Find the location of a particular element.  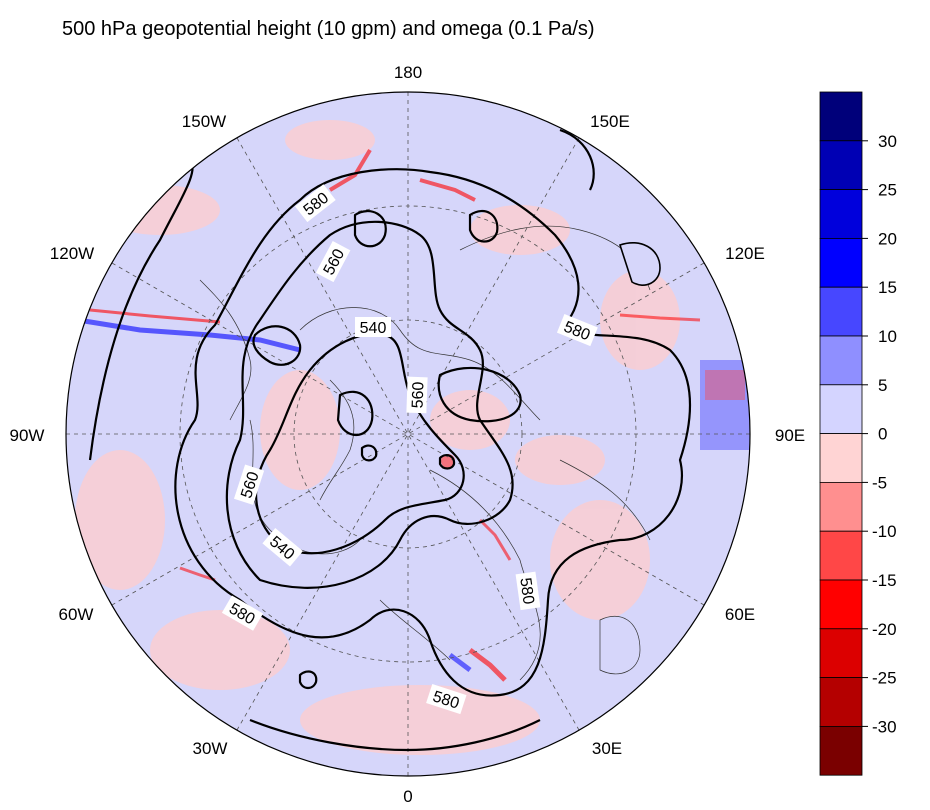

contour-label: 540 is located at coordinates (373, 327).